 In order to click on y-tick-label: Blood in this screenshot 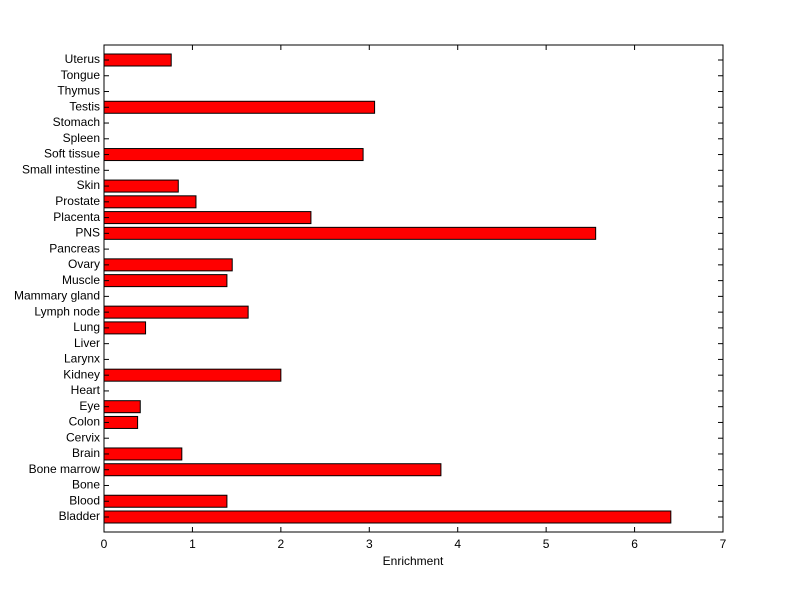, I will do `click(84, 500)`.